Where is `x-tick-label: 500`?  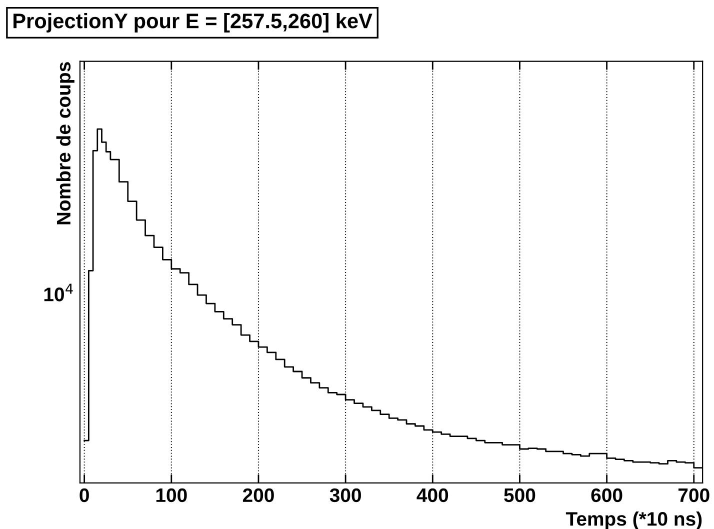 x-tick-label: 500 is located at coordinates (520, 495).